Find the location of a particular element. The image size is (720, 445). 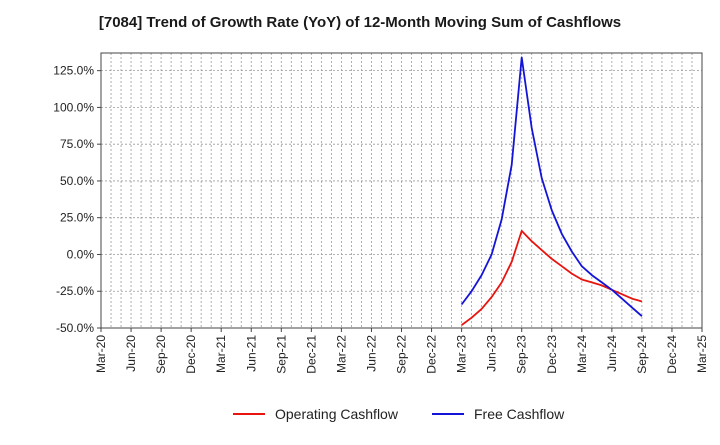

y-tick-label: -25.0% is located at coordinates (75, 291).